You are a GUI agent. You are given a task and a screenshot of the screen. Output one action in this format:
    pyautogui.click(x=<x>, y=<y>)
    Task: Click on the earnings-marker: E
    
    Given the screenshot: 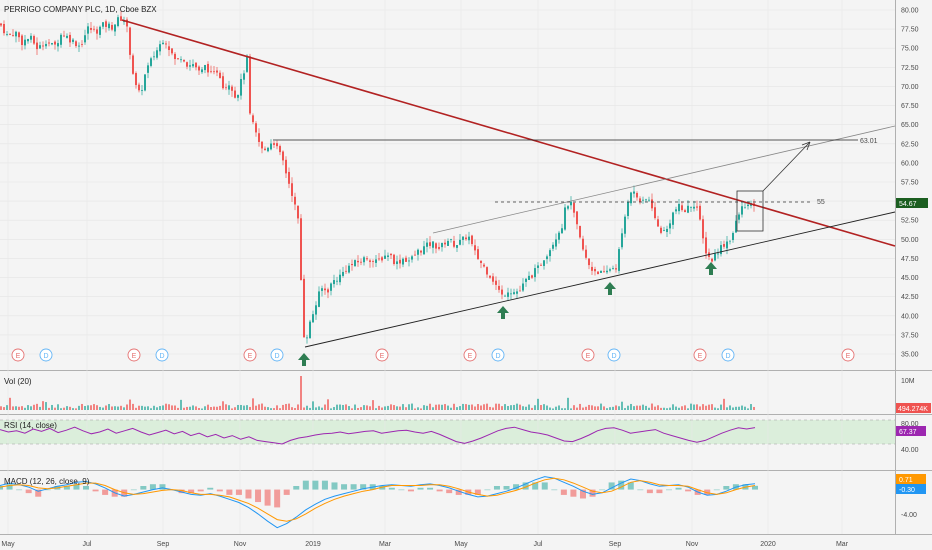 What is the action you would take?
    pyautogui.click(x=588, y=356)
    